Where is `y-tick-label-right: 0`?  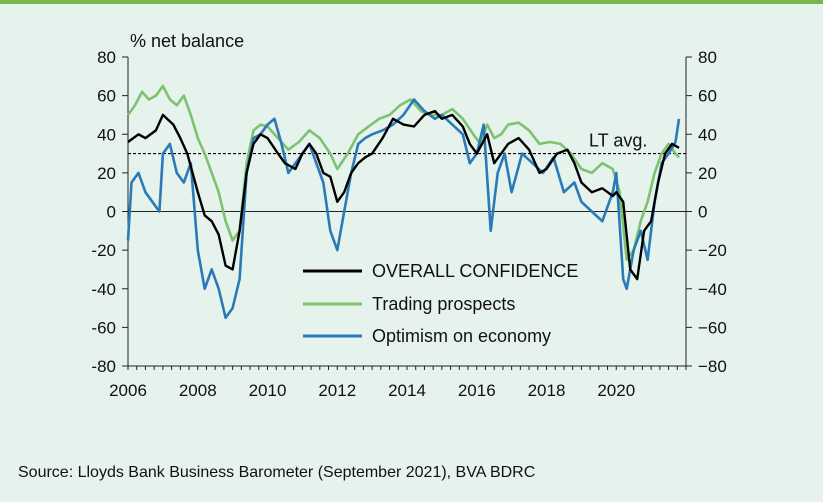 y-tick-label-right: 0 is located at coordinates (702, 212).